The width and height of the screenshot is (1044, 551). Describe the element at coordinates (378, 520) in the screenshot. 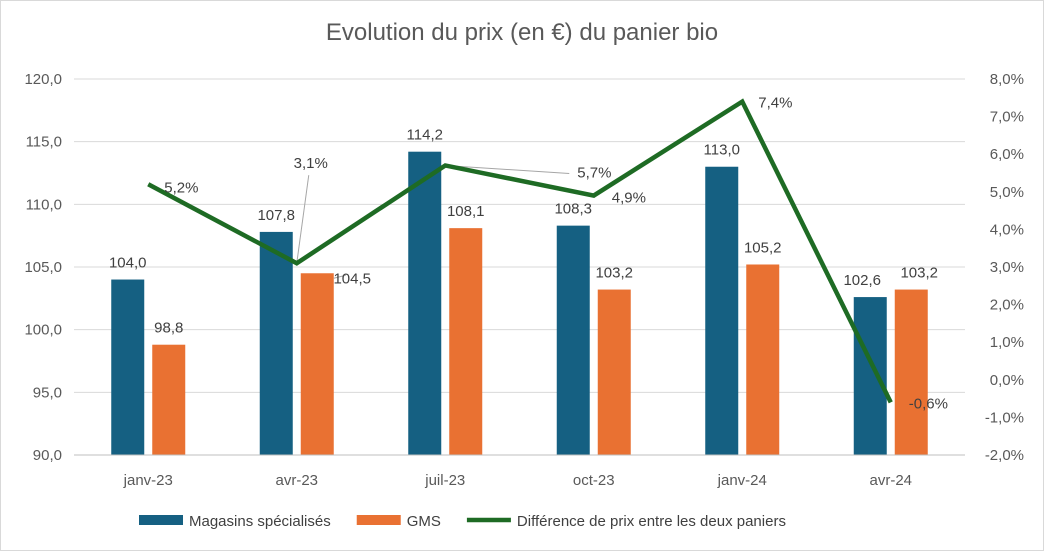

I see `legend-swatch-gms` at that location.